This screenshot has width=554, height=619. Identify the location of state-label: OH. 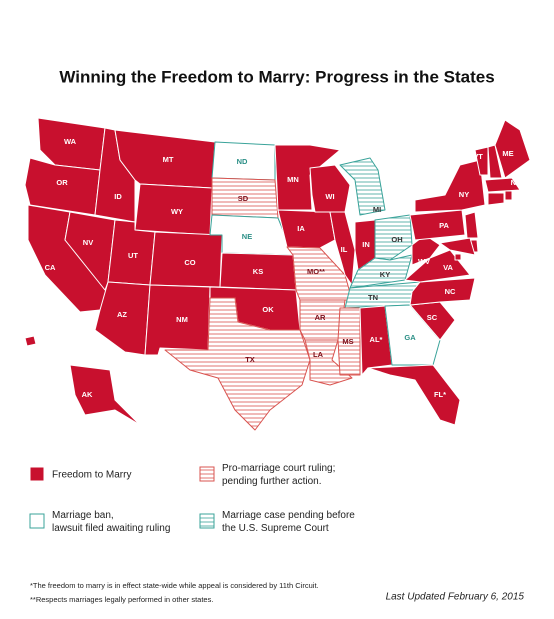
(396, 239).